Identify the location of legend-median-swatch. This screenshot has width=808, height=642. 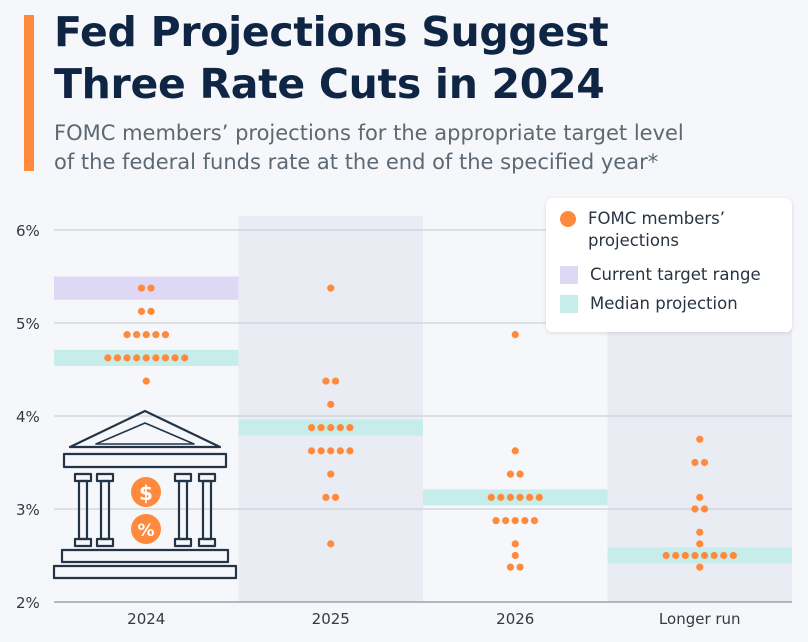
(569, 304).